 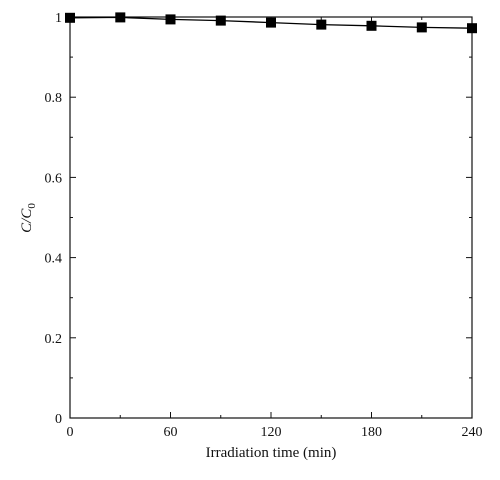 I want to click on y-tick-label: 1, so click(x=58, y=18).